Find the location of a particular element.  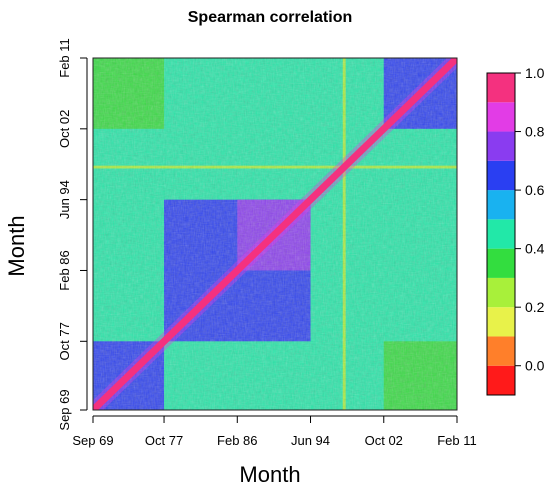

x-tick-label: Feb 86 is located at coordinates (237, 440).